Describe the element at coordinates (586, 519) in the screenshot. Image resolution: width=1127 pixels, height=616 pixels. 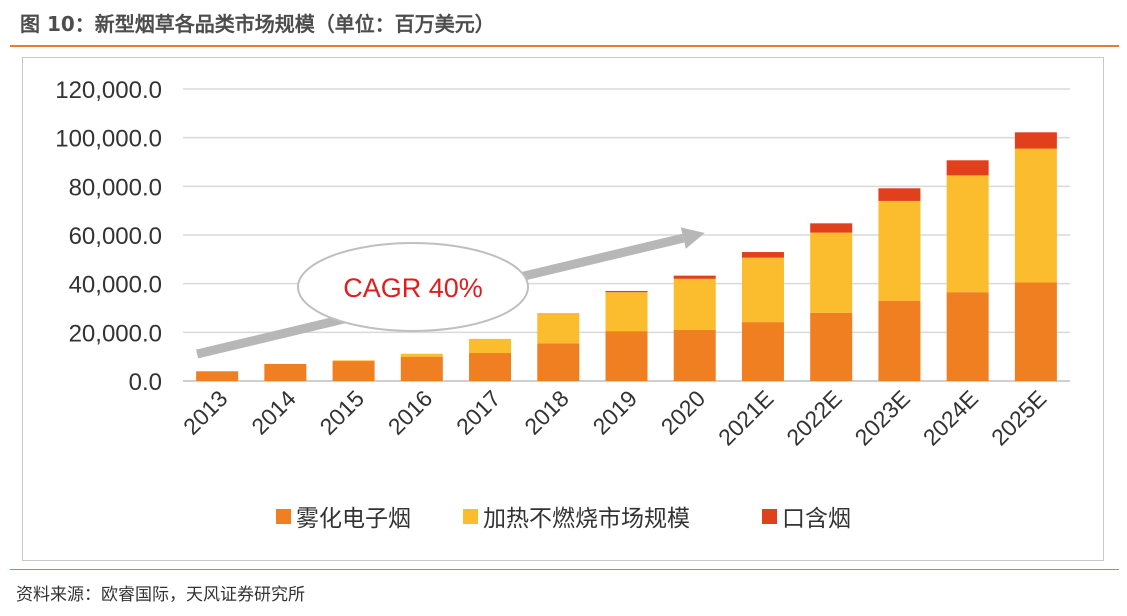
I see `legend-label: 加热不燃烧市场规模` at that location.